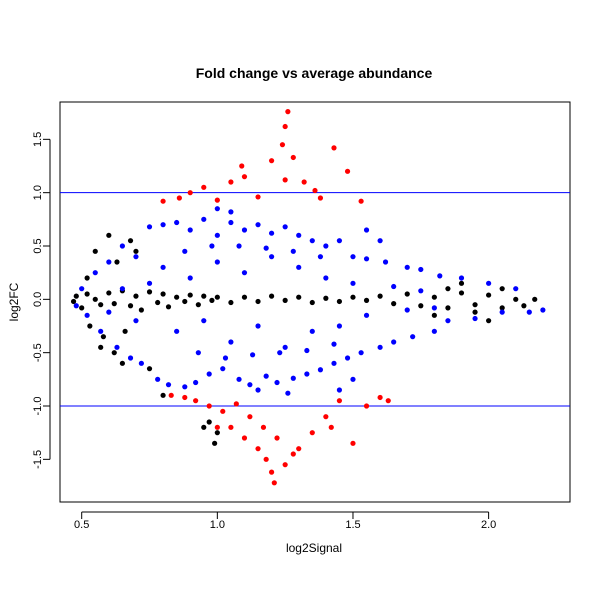  I want to click on x-tick-label: 1.5, so click(352, 525).